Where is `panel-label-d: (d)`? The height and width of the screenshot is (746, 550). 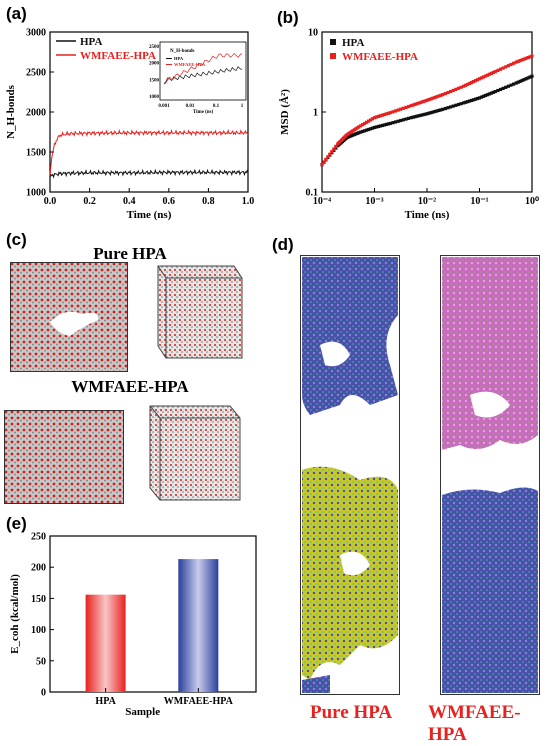
panel-label-d: (d) is located at coordinates (283, 244).